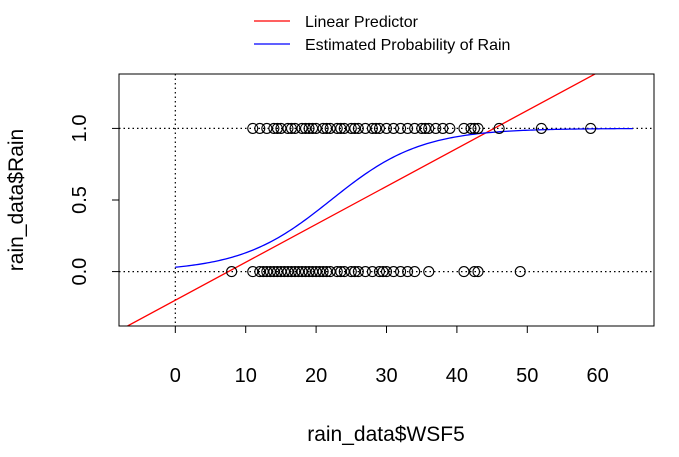 This screenshot has height=457, width=679. What do you see at coordinates (16, 200) in the screenshot?
I see `y-axis-title: rain_data$Rain` at bounding box center [16, 200].